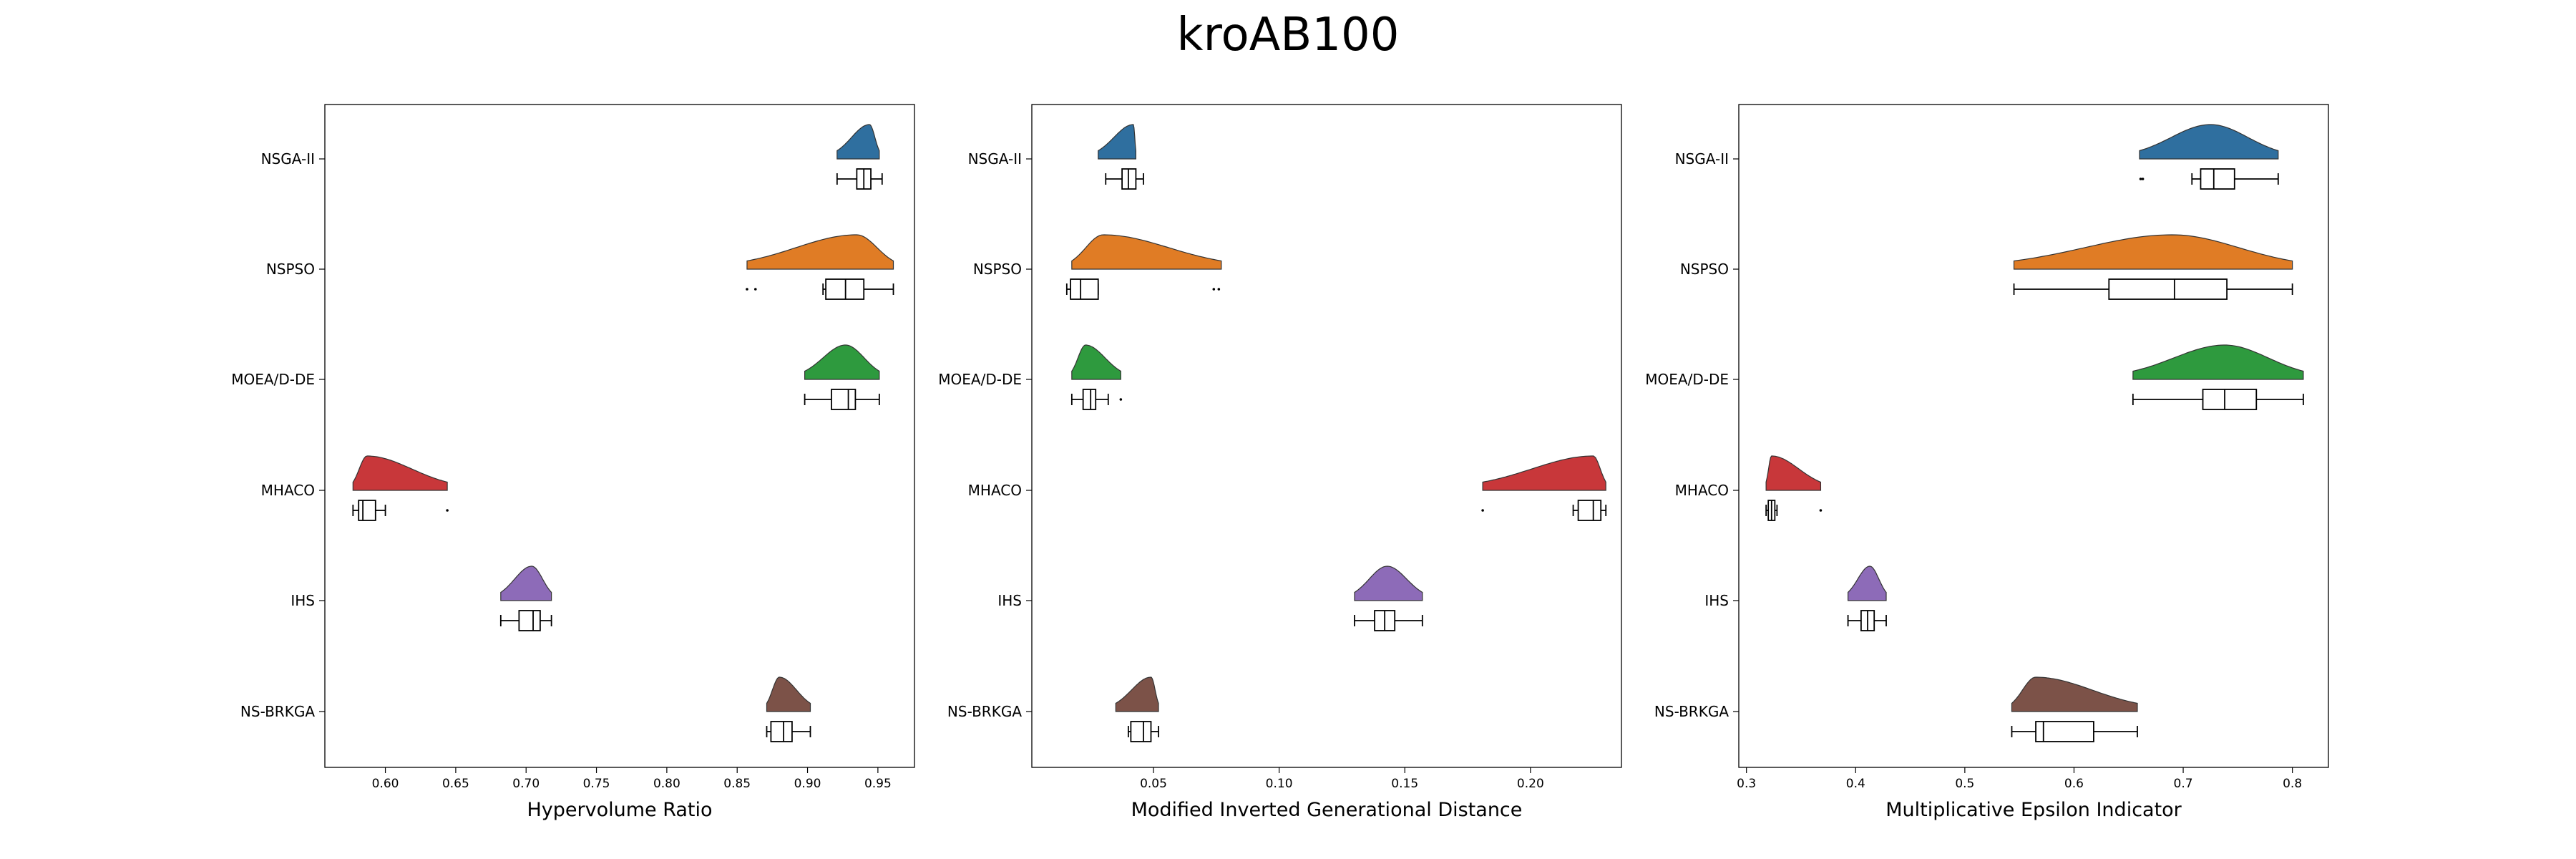 The height and width of the screenshot is (859, 2576). What do you see at coordinates (1279, 784) in the screenshot?
I see `x-tick-label: 0.10` at bounding box center [1279, 784].